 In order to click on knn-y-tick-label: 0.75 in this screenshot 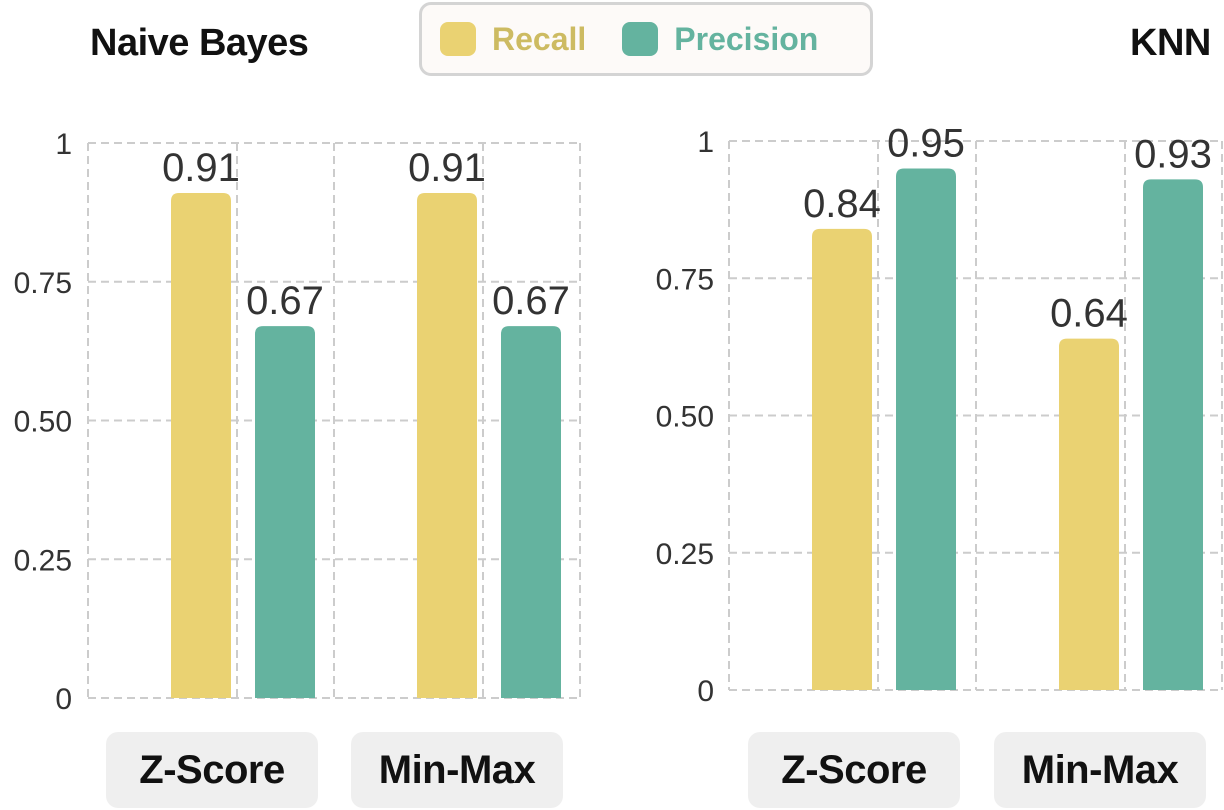, I will do `click(685, 279)`.